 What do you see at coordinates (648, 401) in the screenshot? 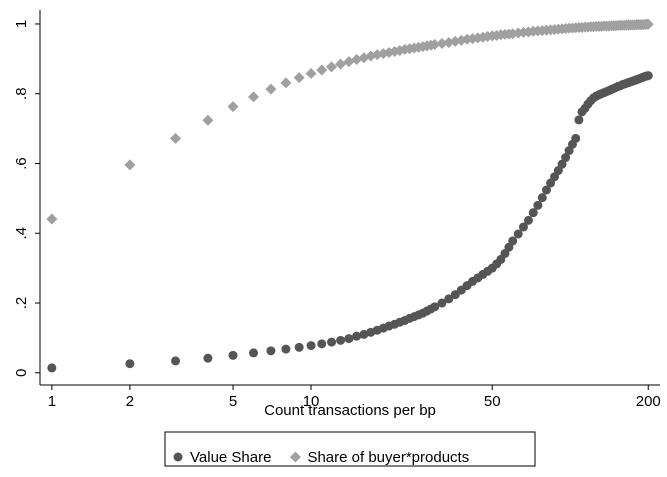
I see `x-tick-label: 200` at bounding box center [648, 401].